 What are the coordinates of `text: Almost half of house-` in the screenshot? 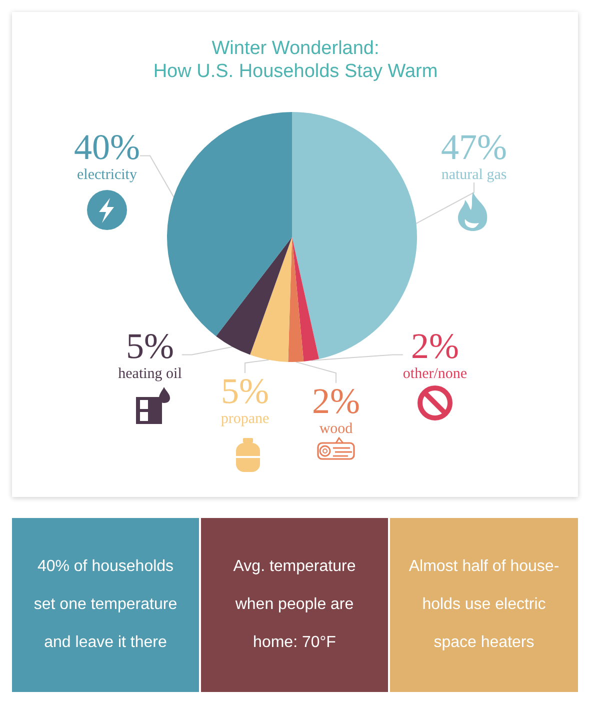 It's located at (484, 567).